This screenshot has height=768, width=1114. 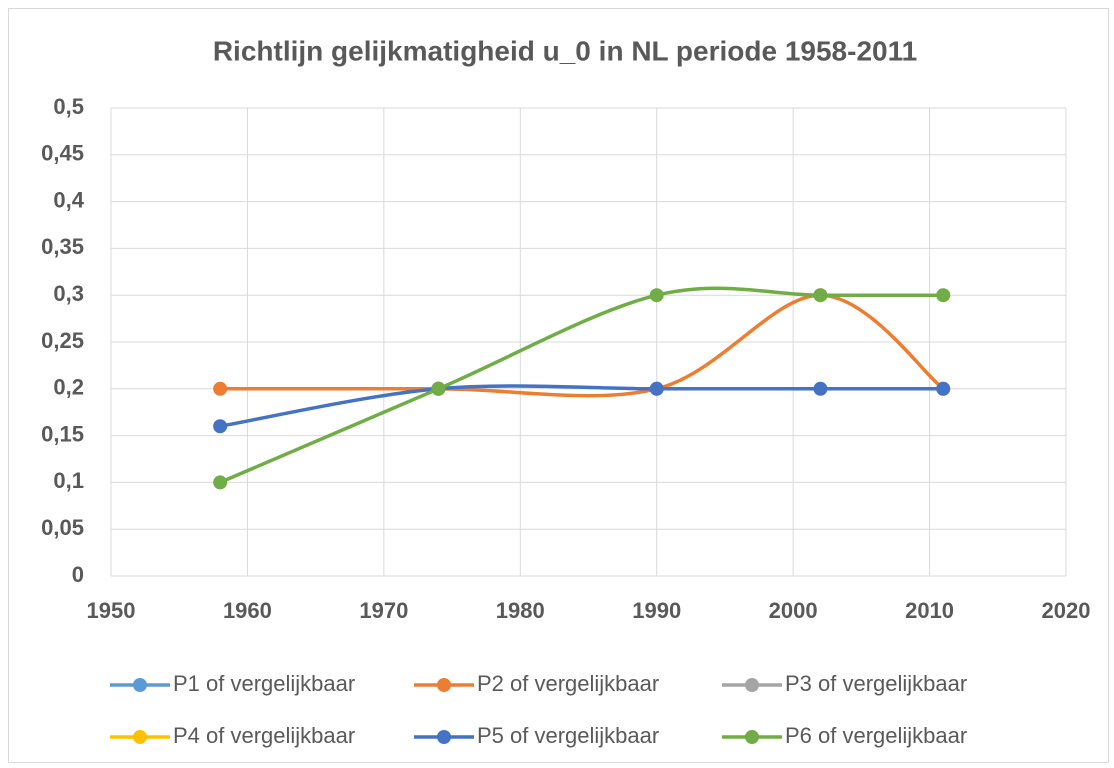 What do you see at coordinates (793, 610) in the screenshot?
I see `x-tick-label: 2000` at bounding box center [793, 610].